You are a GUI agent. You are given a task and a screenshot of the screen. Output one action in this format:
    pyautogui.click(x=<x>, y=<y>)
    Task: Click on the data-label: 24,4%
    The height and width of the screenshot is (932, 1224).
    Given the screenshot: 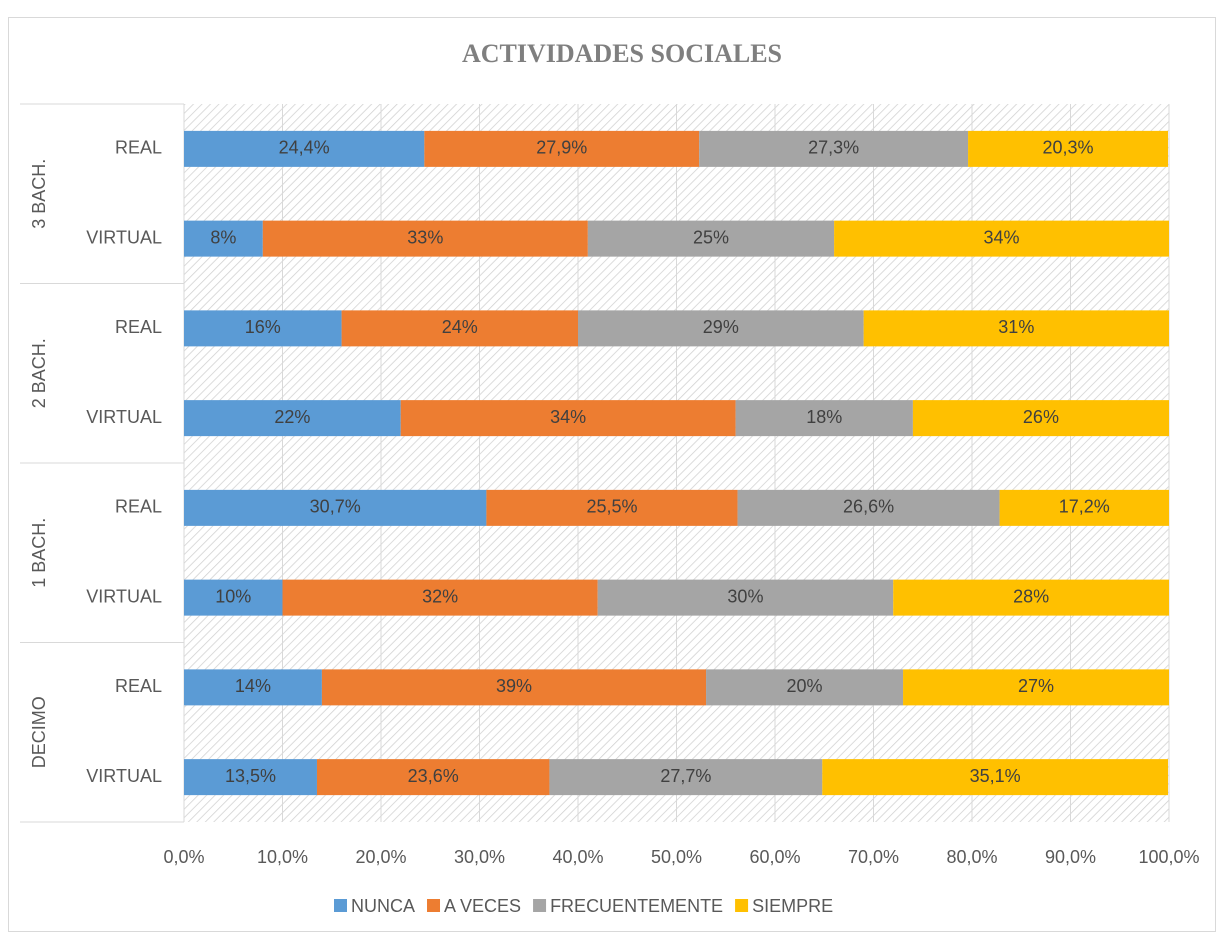 What is the action you would take?
    pyautogui.click(x=304, y=148)
    